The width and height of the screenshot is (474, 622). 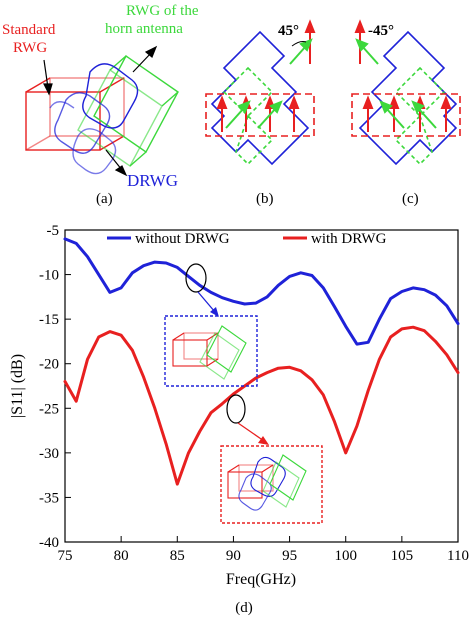 I want to click on annotation-ellipse-red, so click(x=236, y=409).